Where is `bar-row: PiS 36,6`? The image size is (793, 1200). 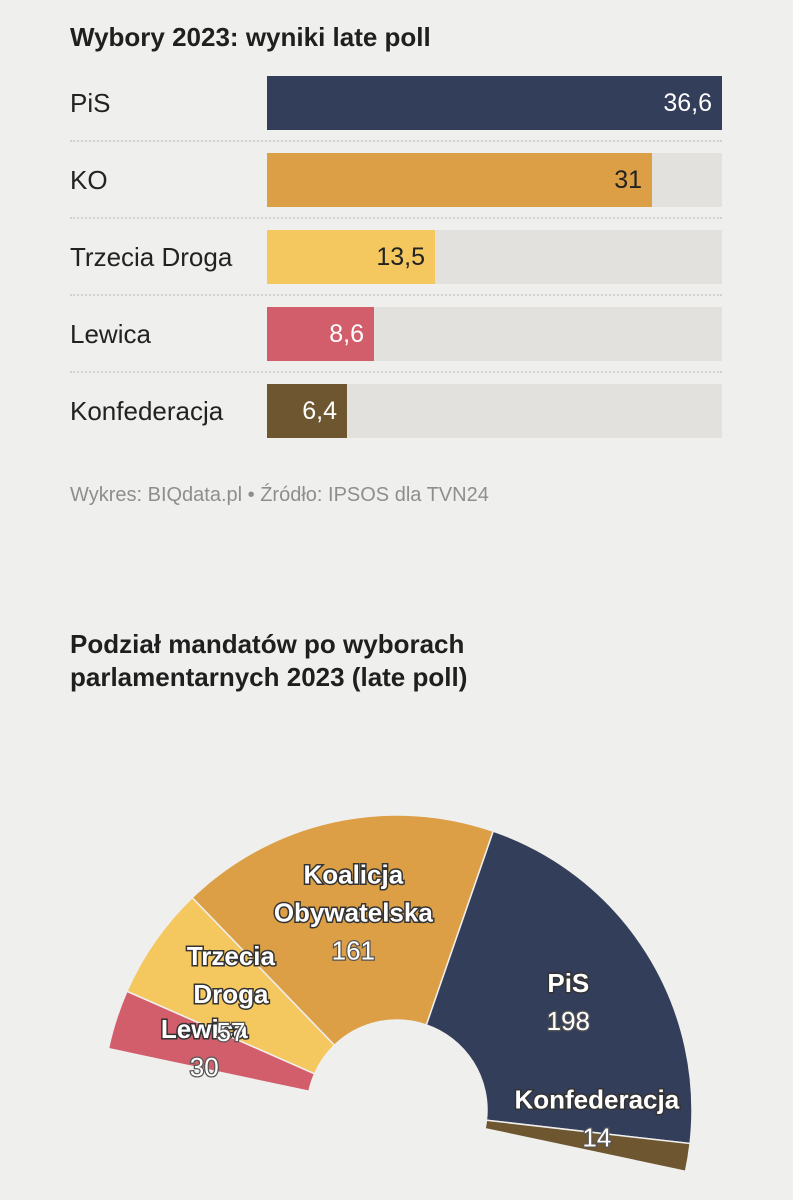 bar-row: PiS 36,6 is located at coordinates (396, 103).